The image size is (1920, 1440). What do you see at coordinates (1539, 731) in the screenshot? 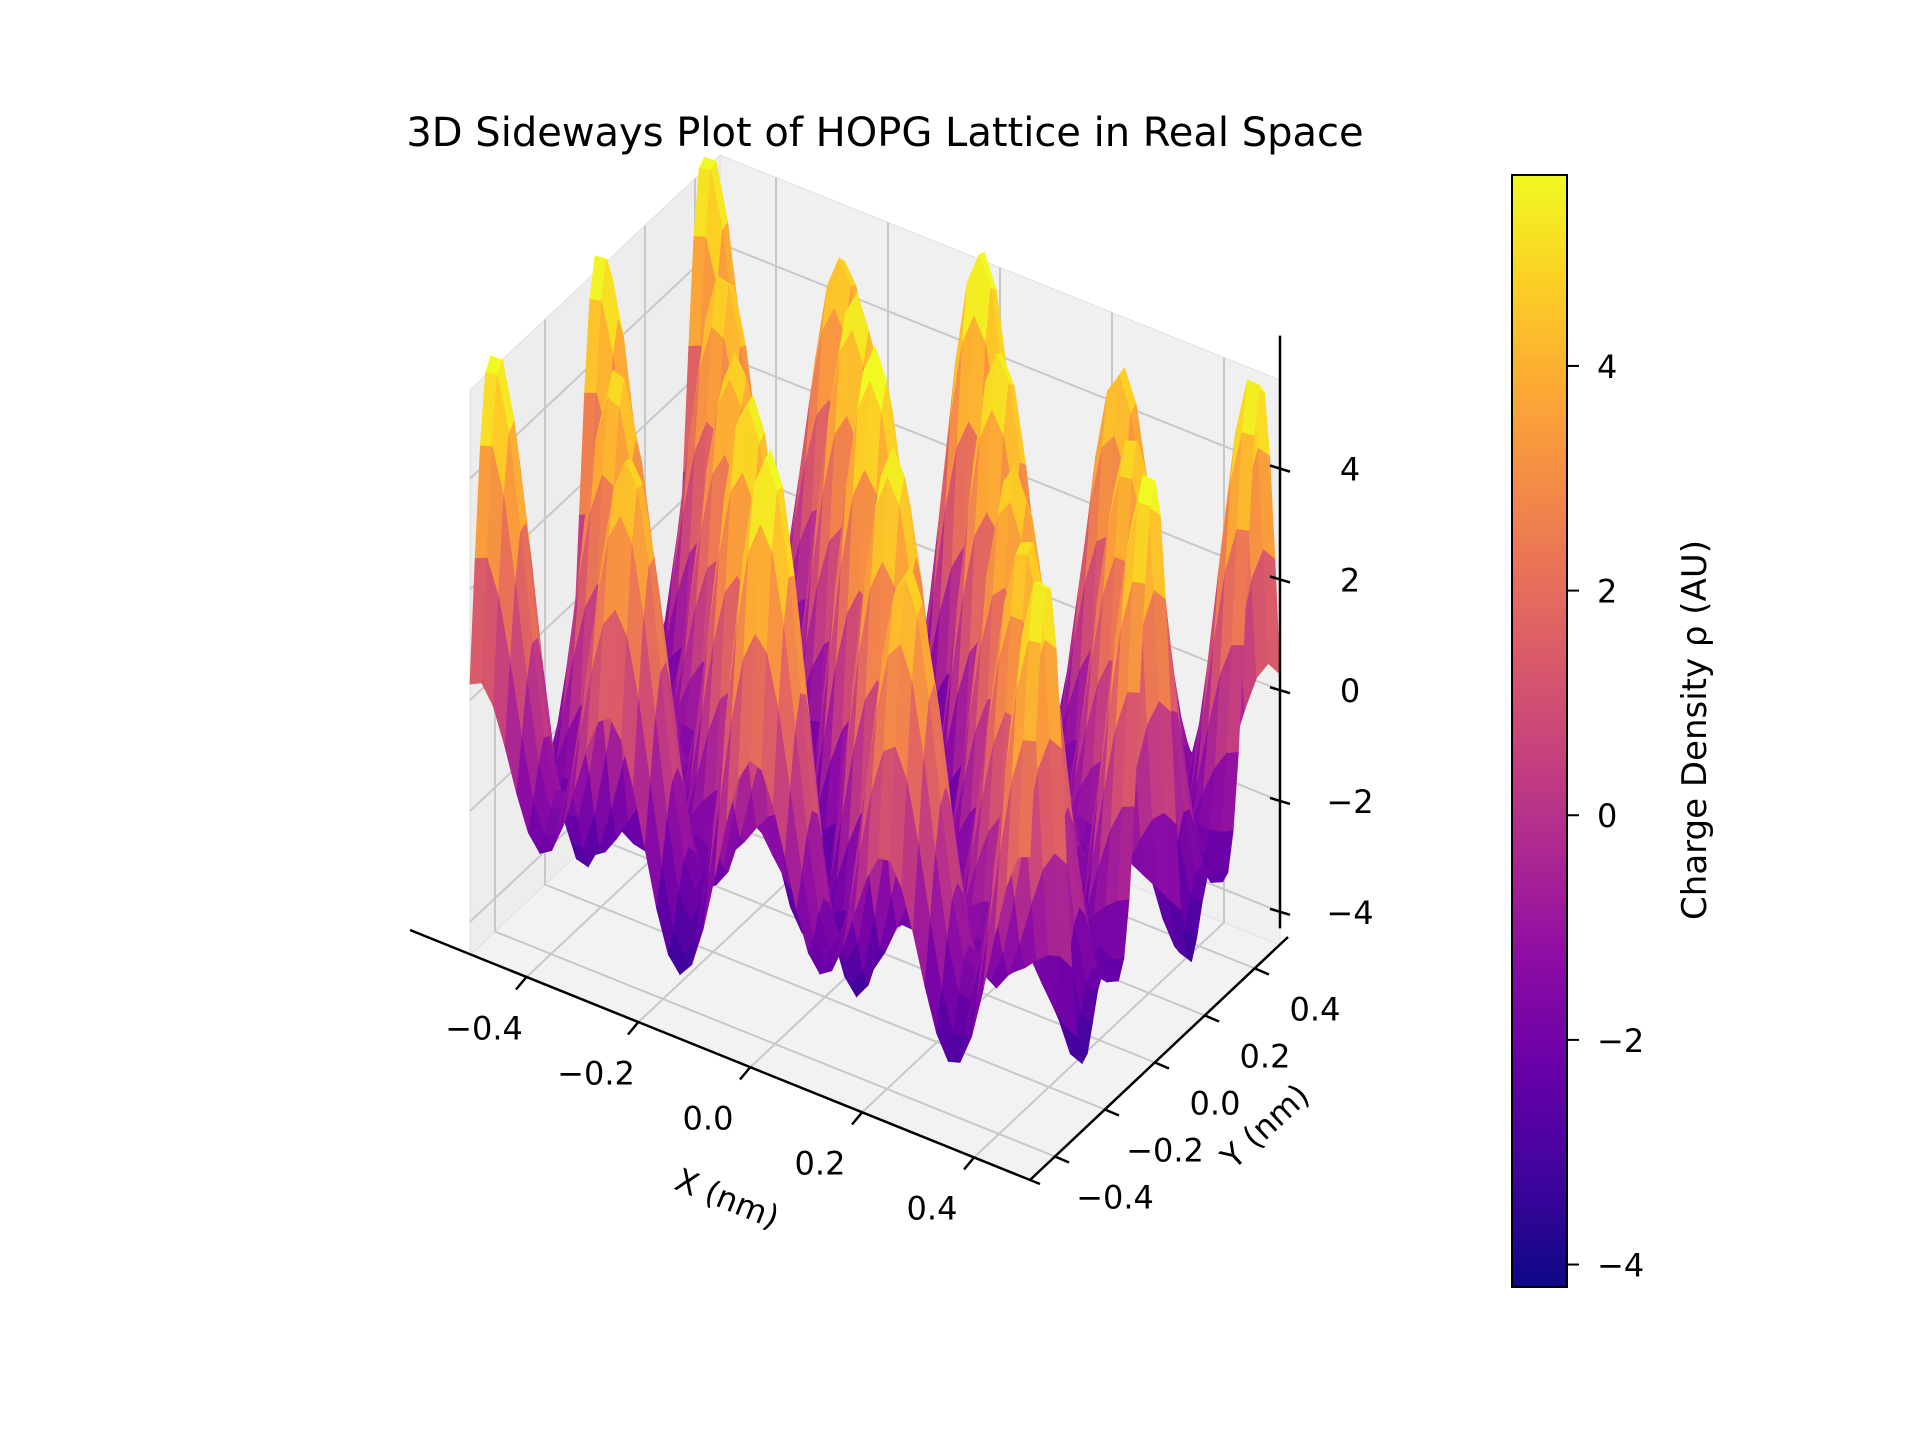
I see `colorbar-gradient` at bounding box center [1539, 731].